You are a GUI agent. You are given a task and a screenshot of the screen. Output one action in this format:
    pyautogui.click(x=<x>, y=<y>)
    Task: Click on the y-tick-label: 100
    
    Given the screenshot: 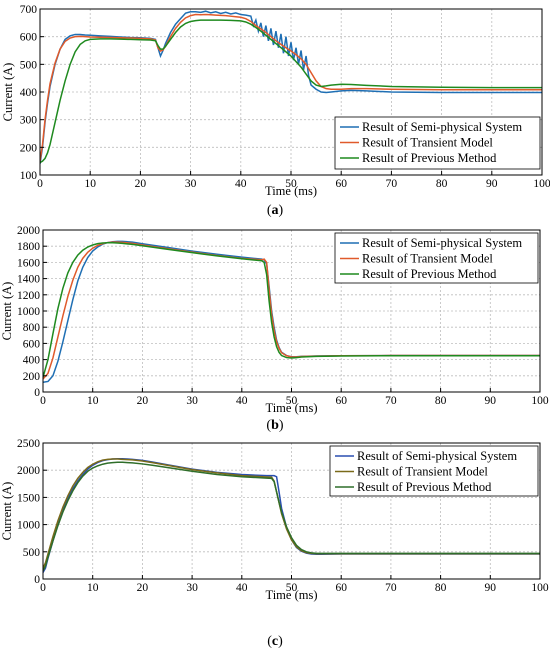 What is the action you would take?
    pyautogui.click(x=29, y=176)
    